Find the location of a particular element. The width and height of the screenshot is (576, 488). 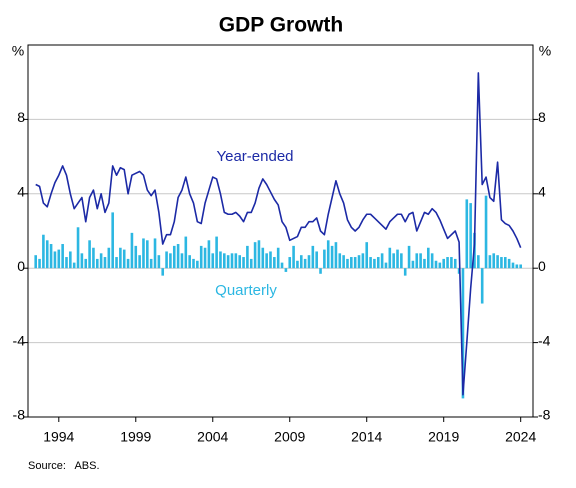

x-tick-label: 2014 is located at coordinates (366, 437).